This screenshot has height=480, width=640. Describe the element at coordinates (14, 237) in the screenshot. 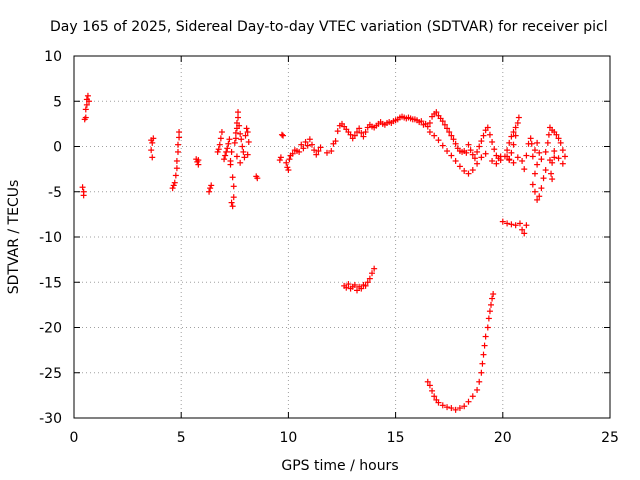

I see `y-axis-label: SDTVAR / TECUs` at that location.